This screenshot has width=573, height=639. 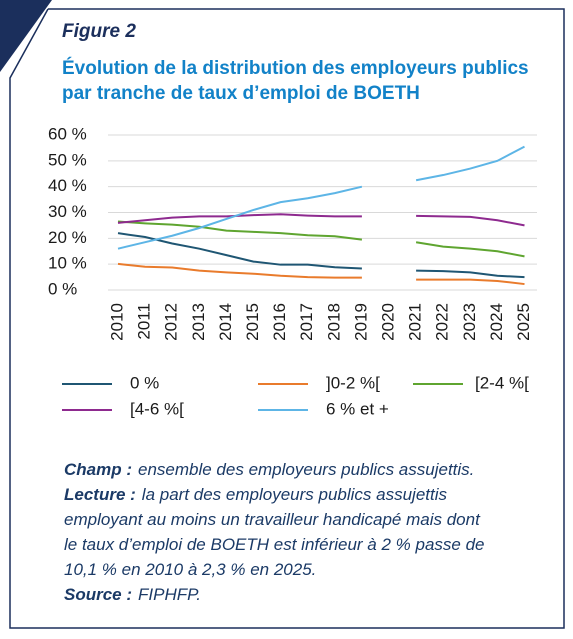 I want to click on x-tick-label: 2013, so click(x=198, y=322).